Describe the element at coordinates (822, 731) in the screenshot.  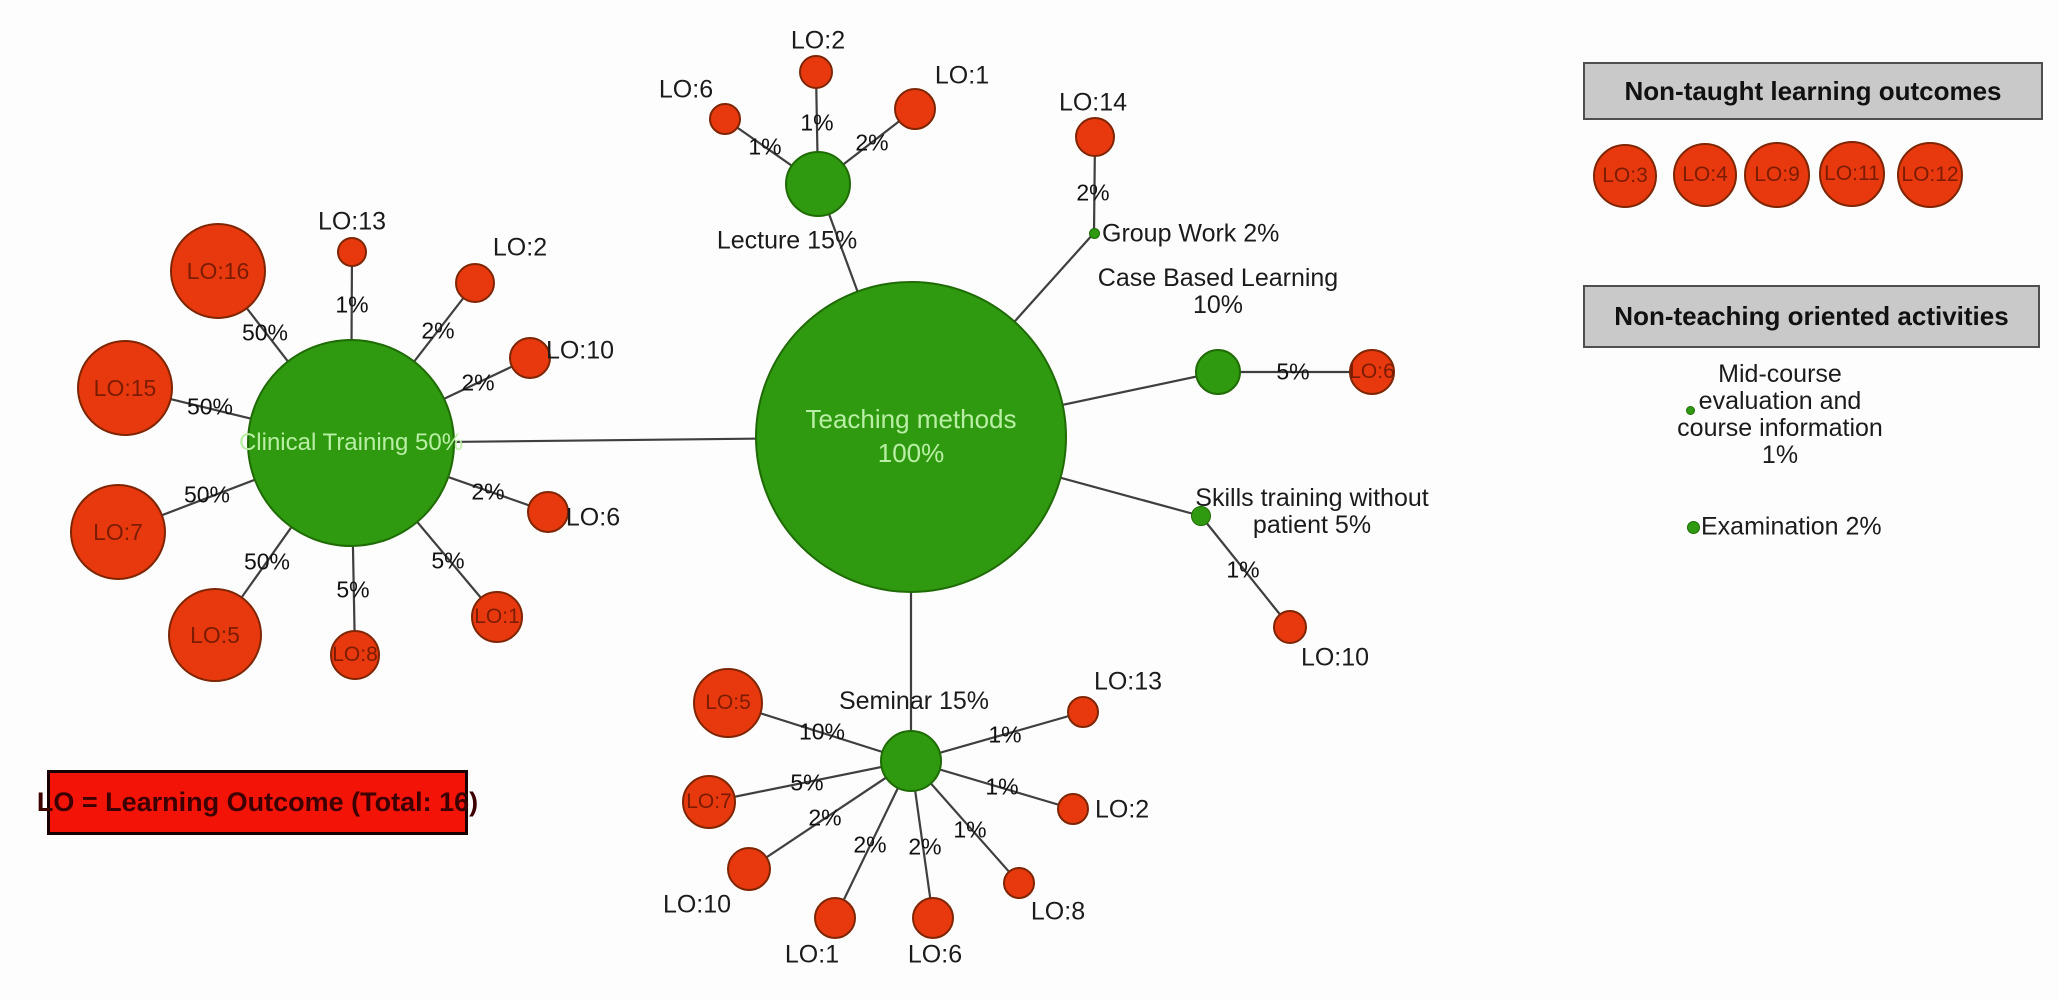
I see `edge-label: 10%` at that location.